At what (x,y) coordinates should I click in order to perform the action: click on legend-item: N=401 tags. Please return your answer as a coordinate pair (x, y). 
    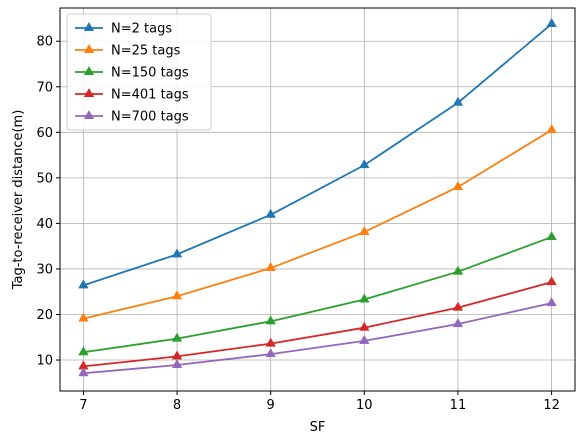
    Looking at the image, I should click on (132, 95).